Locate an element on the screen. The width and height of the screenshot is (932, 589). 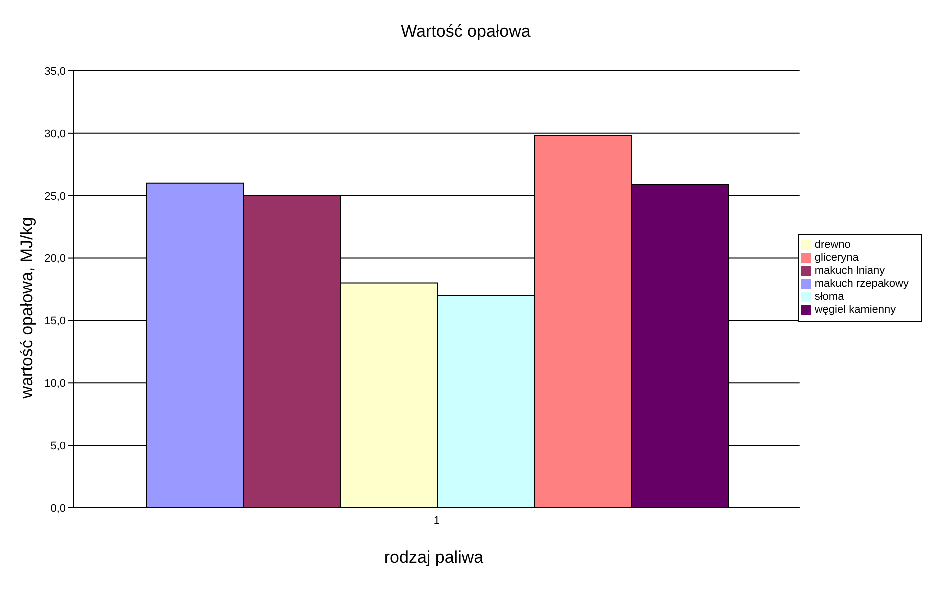
y-tick-label: 0,0 is located at coordinates (58, 508).